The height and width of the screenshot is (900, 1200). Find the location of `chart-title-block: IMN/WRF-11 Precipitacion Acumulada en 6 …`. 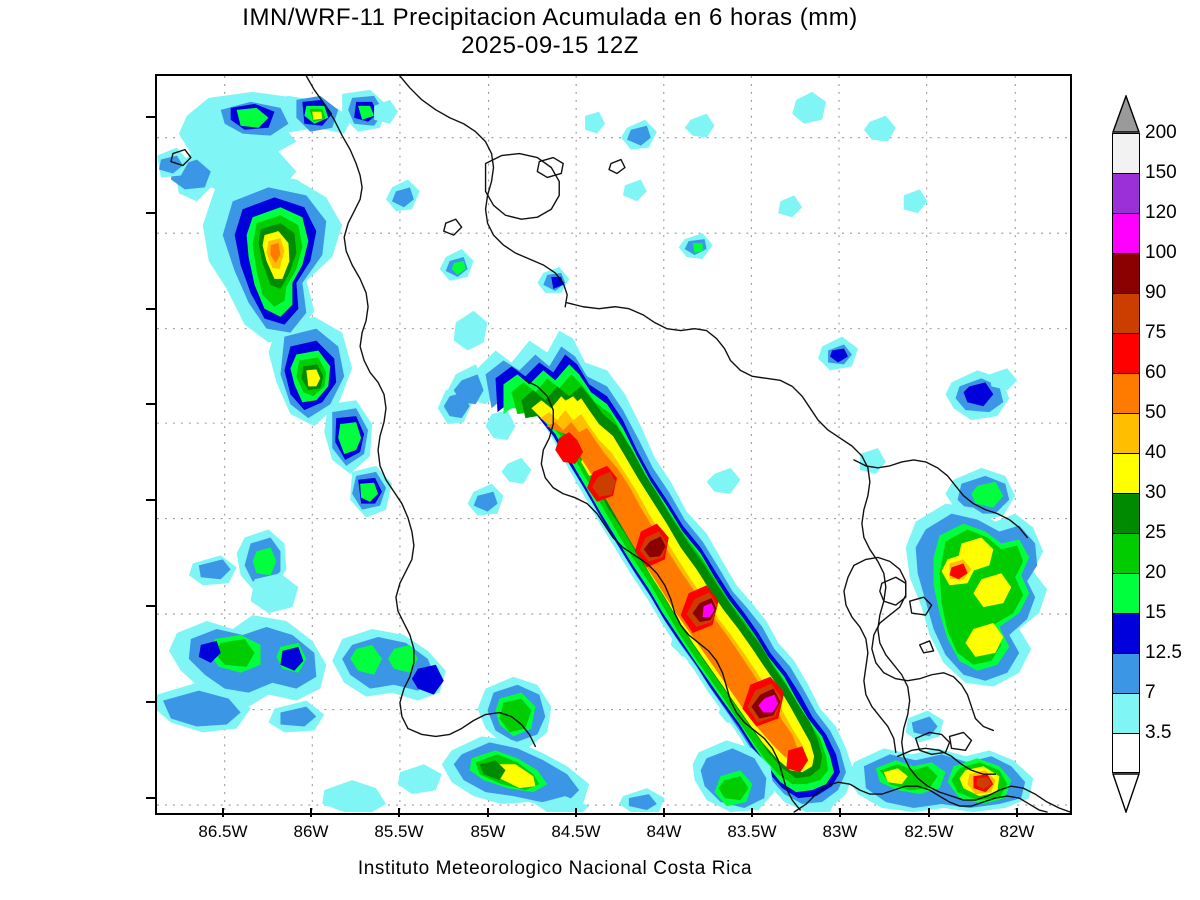

chart-title-block: IMN/WRF-11 Precipitacion Acumulada en 6 … is located at coordinates (550, 32).